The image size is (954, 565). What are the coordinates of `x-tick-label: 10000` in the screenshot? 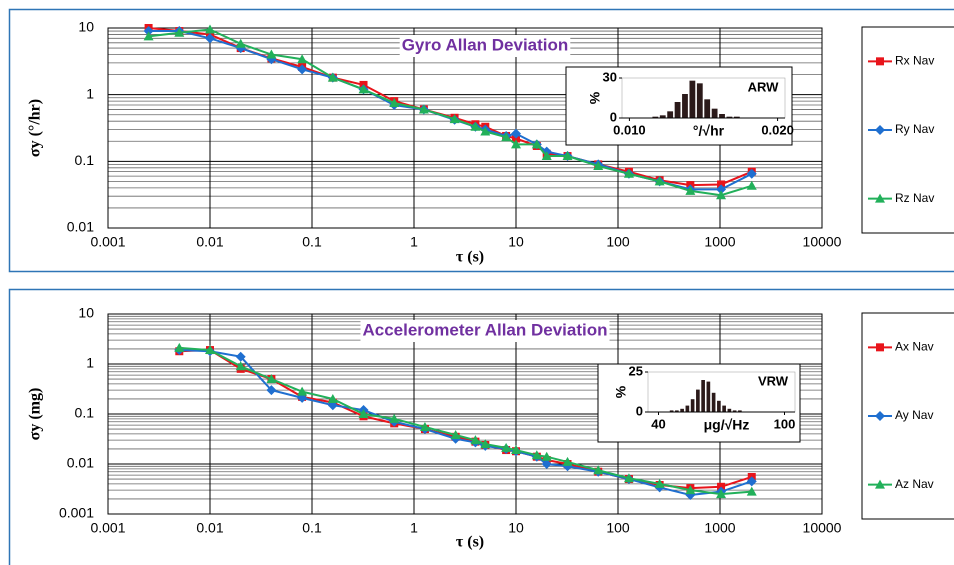 It's located at (822, 528).